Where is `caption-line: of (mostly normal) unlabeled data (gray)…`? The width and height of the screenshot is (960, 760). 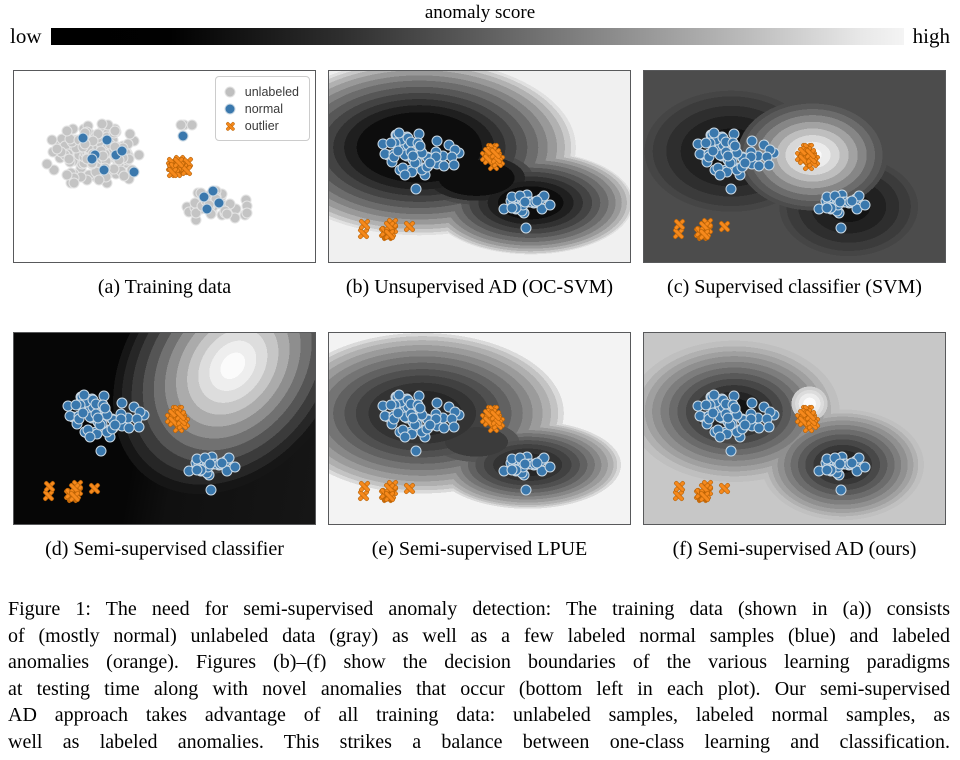 caption-line: of (mostly normal) unlabeled data (gray)… is located at coordinates (479, 635).